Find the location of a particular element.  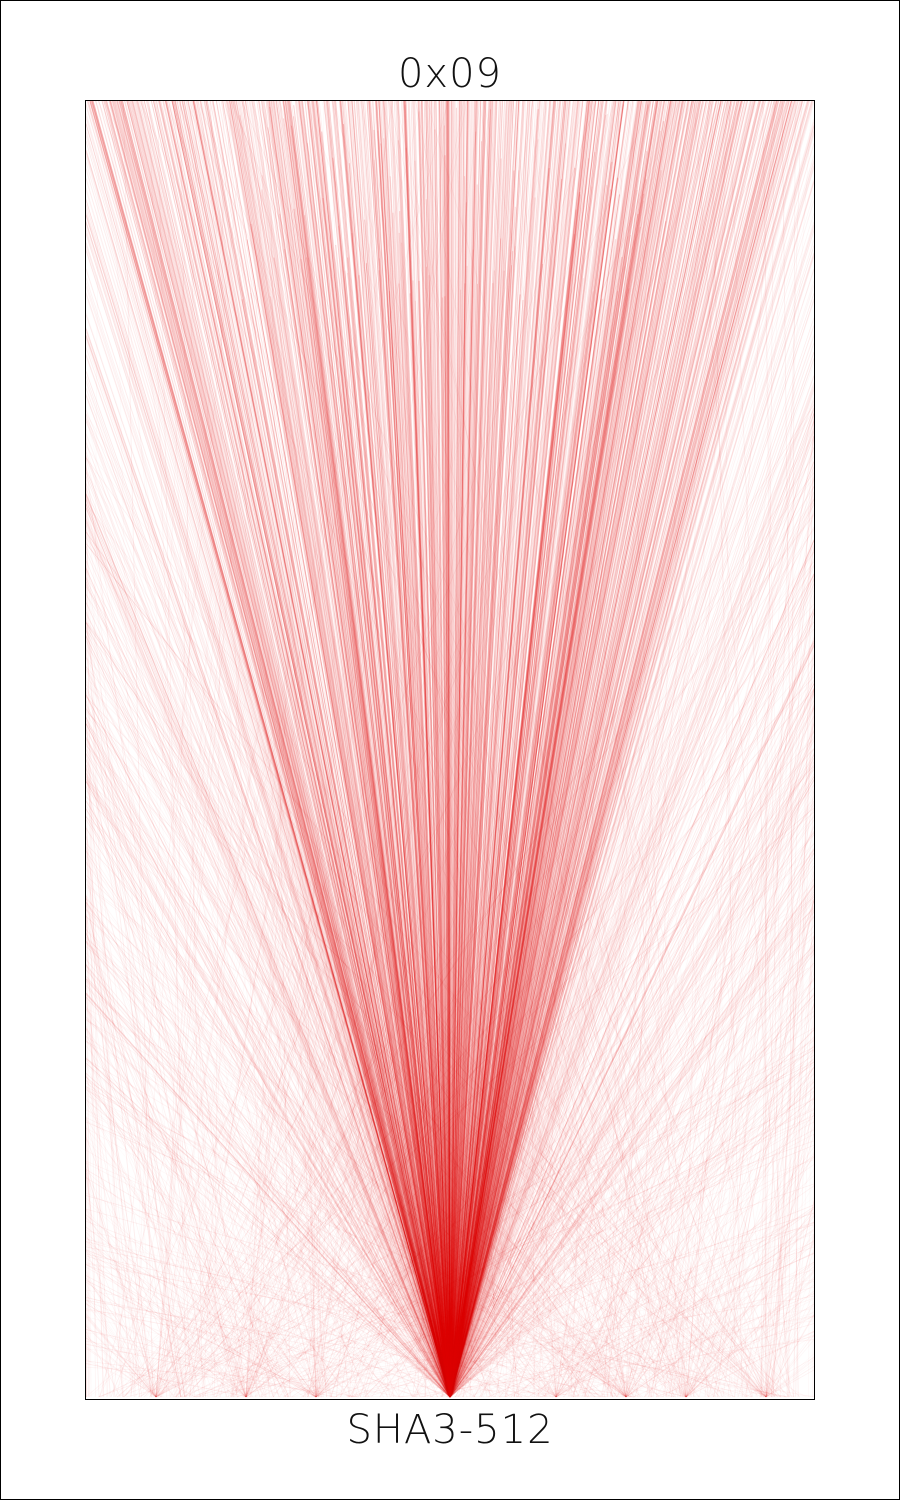

art-line-2019 is located at coordinates (659, 1325).